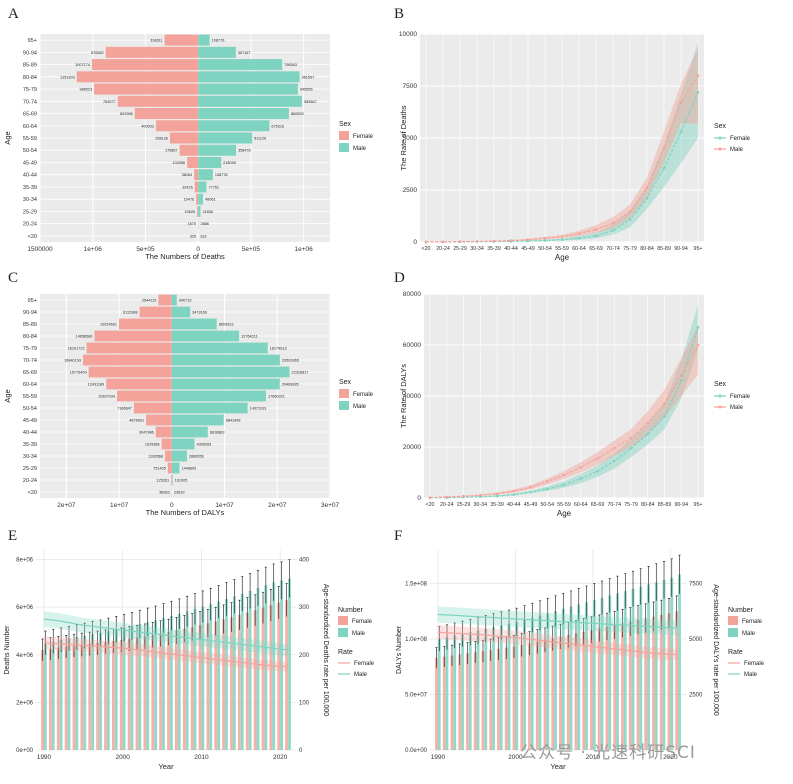  What do you see at coordinates (32, 237) in the screenshot?
I see `y-tick-label: <20` at bounding box center [32, 237].